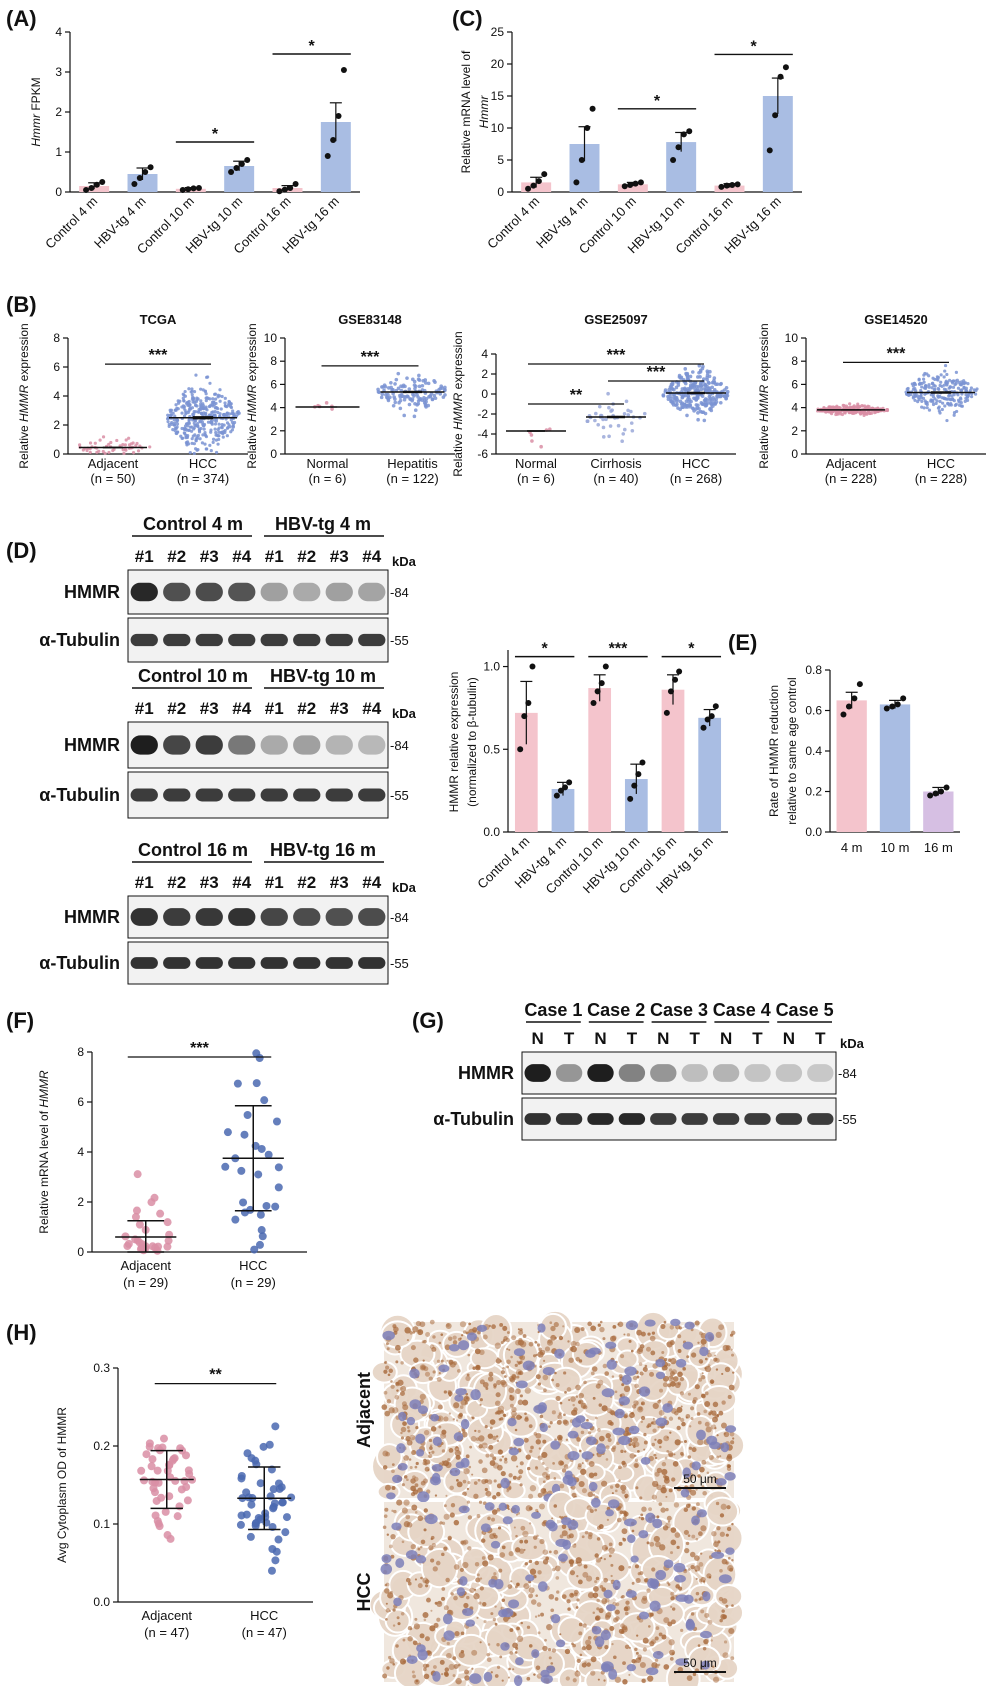  I want to click on blot-d3-row-label-1: α-Tubulin, so click(79, 963).